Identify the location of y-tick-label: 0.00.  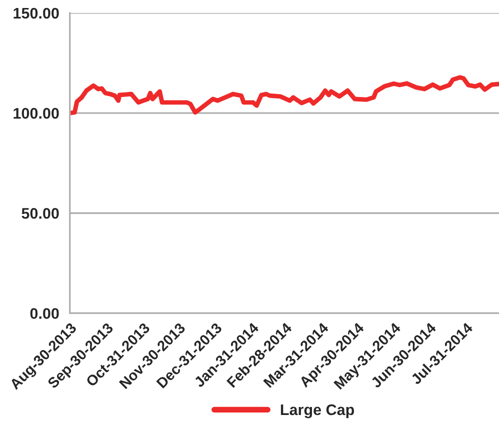
(44, 313).